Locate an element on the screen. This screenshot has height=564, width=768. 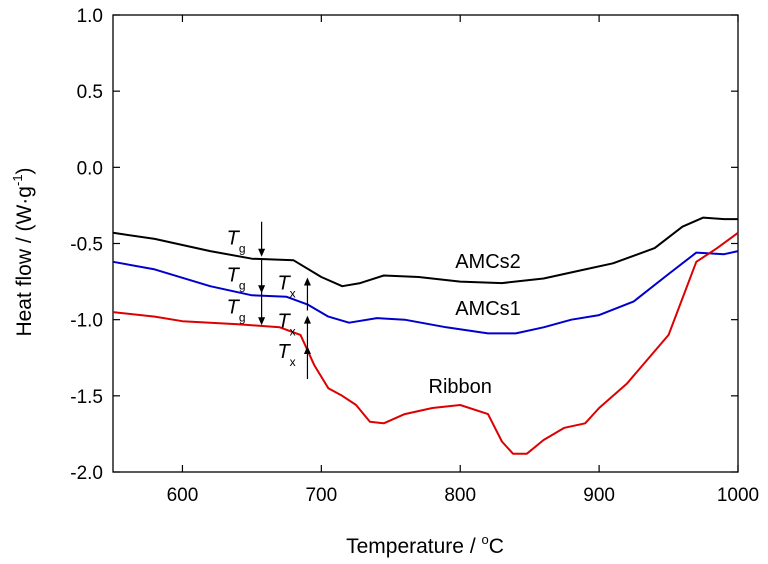
y-tick-label: -1.0 is located at coordinates (86, 321).